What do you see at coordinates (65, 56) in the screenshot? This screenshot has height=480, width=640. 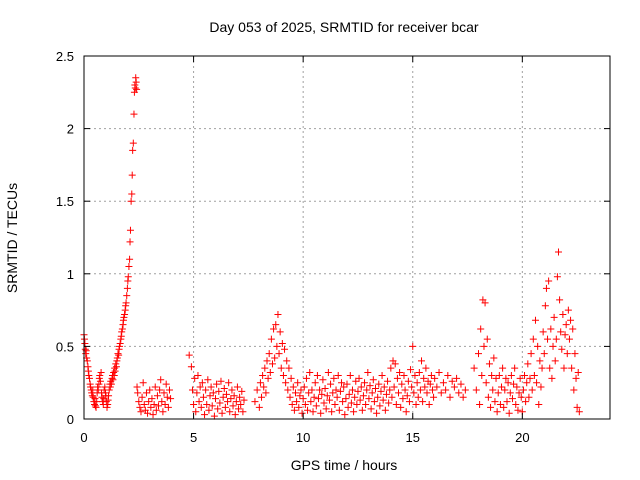 I see `y-tick-label: 2.5` at bounding box center [65, 56].